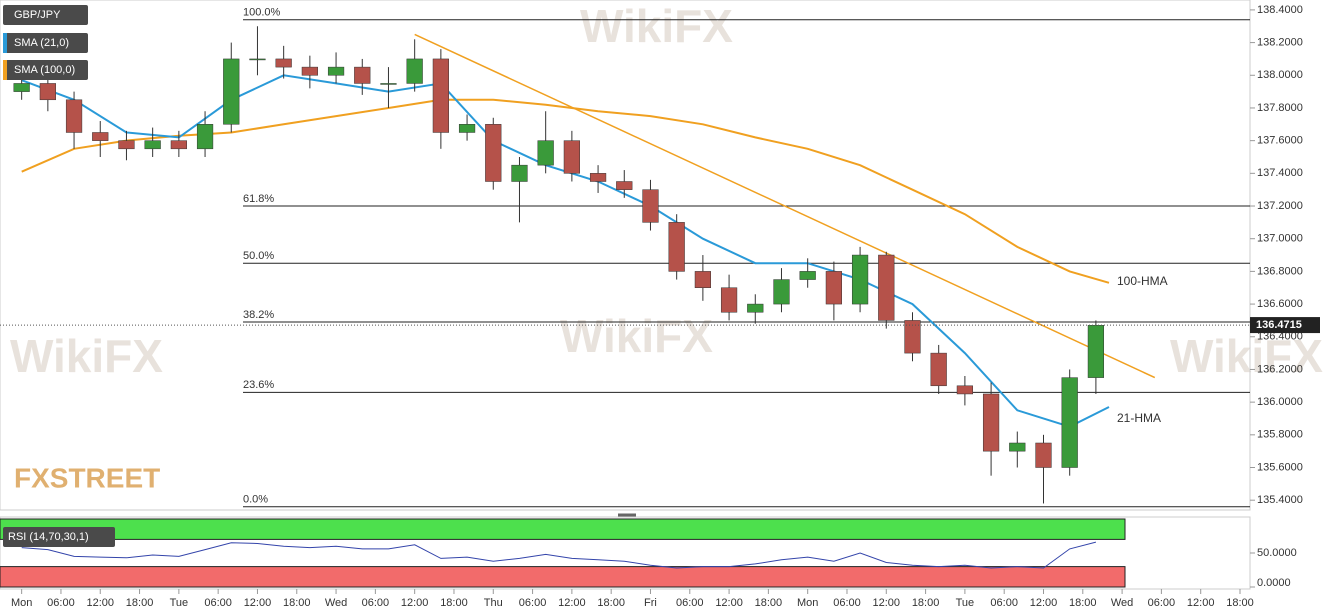 This screenshot has width=1331, height=615. I want to click on y-tick-label: 50.0000, so click(1277, 553).